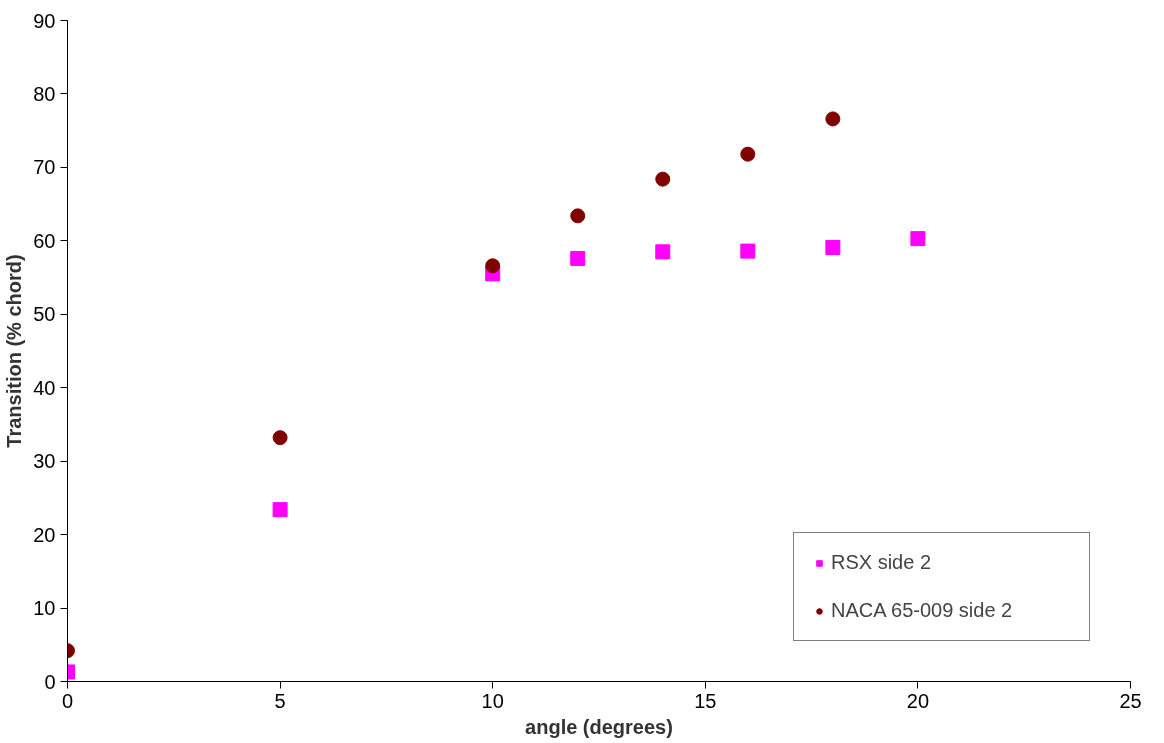  What do you see at coordinates (280, 700) in the screenshot?
I see `x-tick-label: 5` at bounding box center [280, 700].